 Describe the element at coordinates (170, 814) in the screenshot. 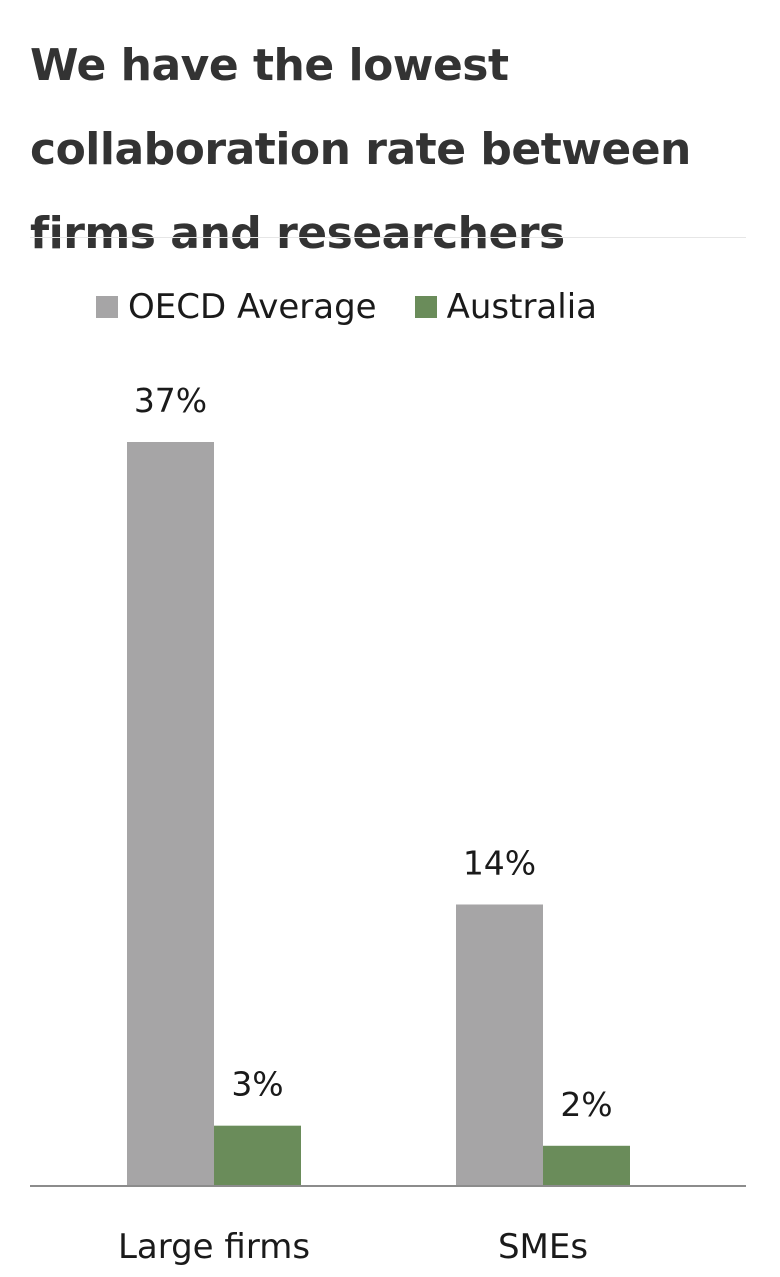

I see `bar-large-firms-oecd-average` at that location.